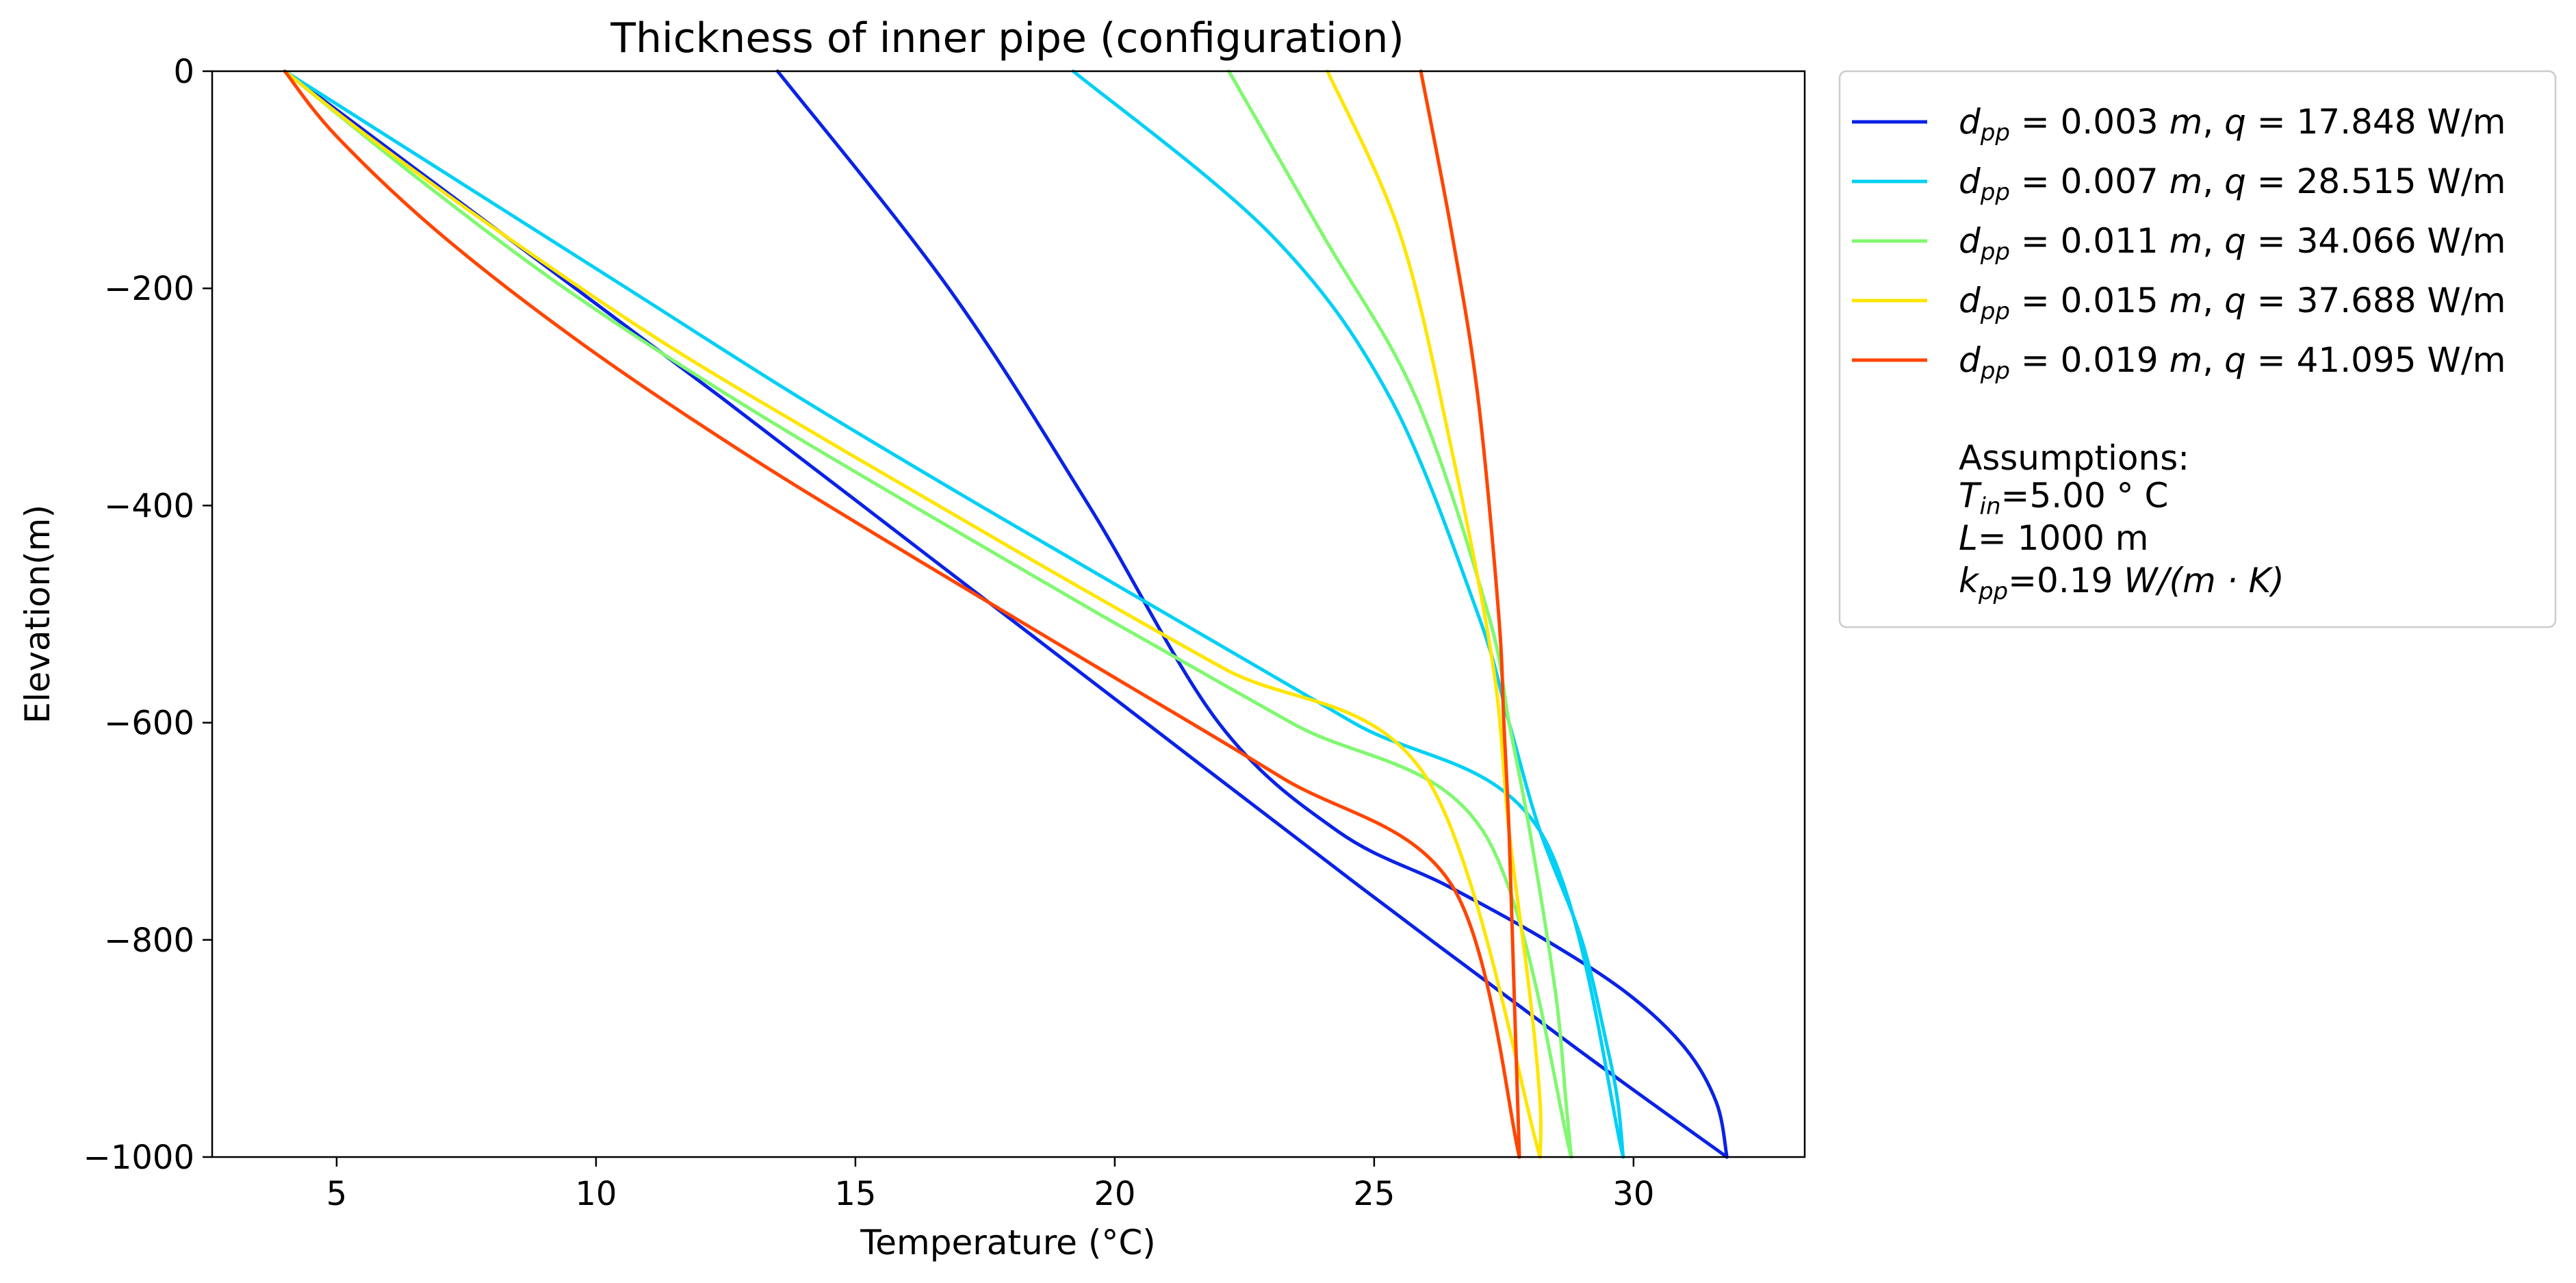 The height and width of the screenshot is (1283, 2576). What do you see at coordinates (2054, 538) in the screenshot?
I see `assumption-length: L= 1000 m` at bounding box center [2054, 538].